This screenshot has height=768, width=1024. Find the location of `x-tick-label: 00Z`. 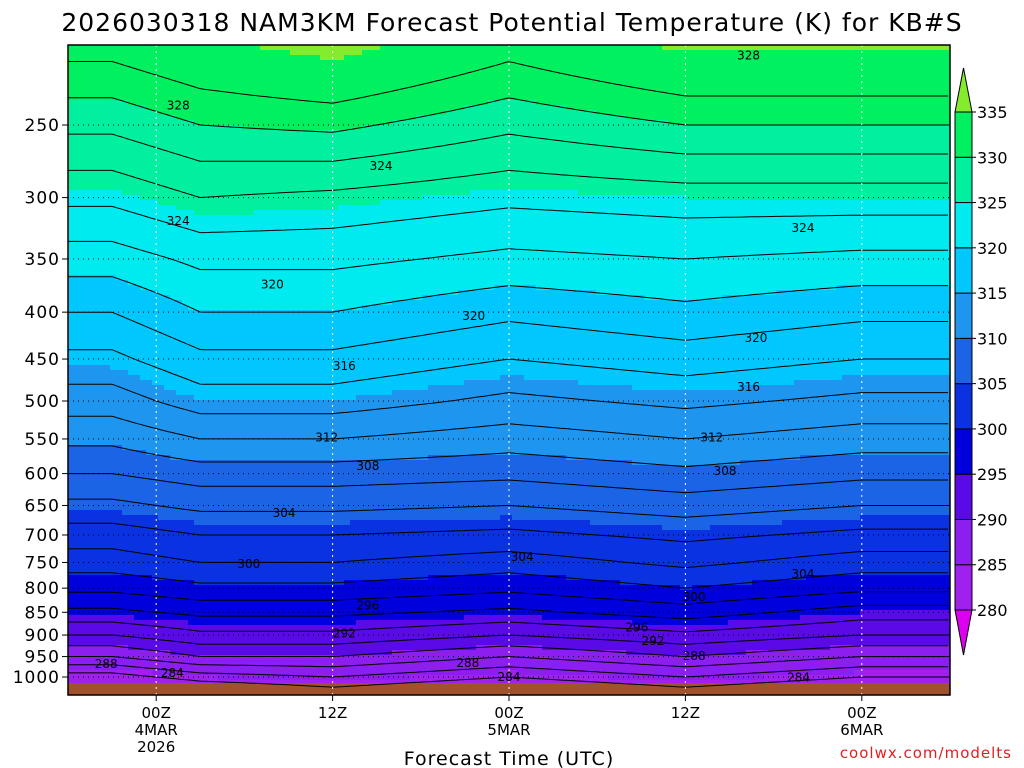

x-tick-label: 00Z is located at coordinates (861, 713).